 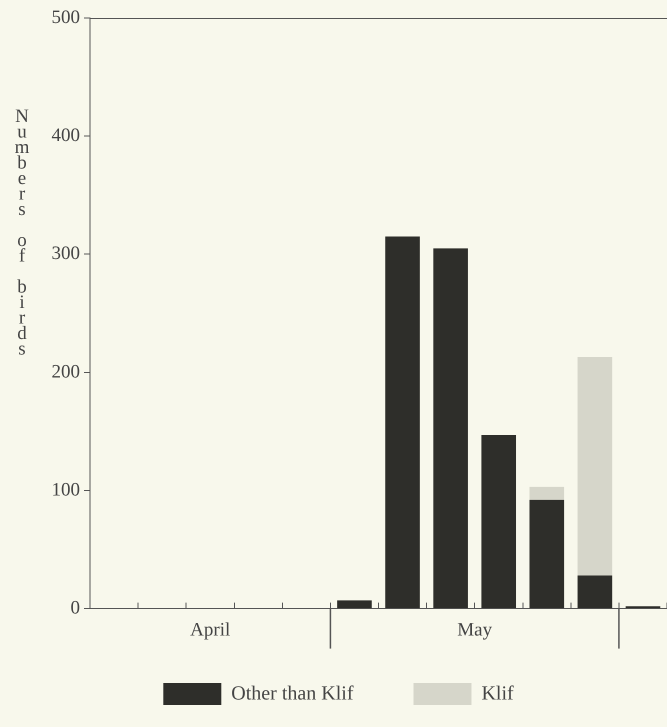 What do you see at coordinates (66, 489) in the screenshot?
I see `y-tick-label: 100` at bounding box center [66, 489].